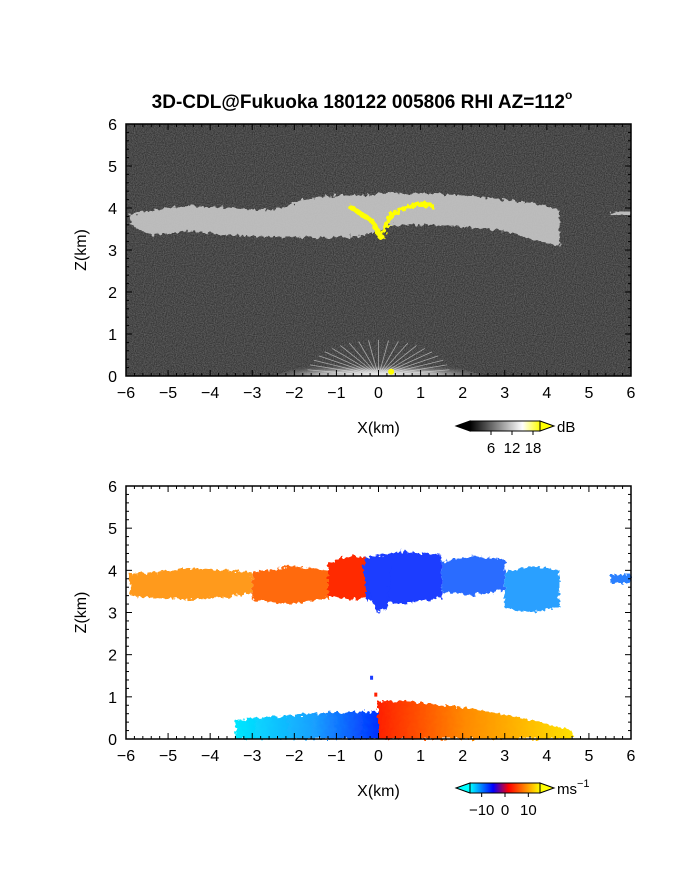  I want to click on velocity-xtick-label: −3, so click(252, 756).